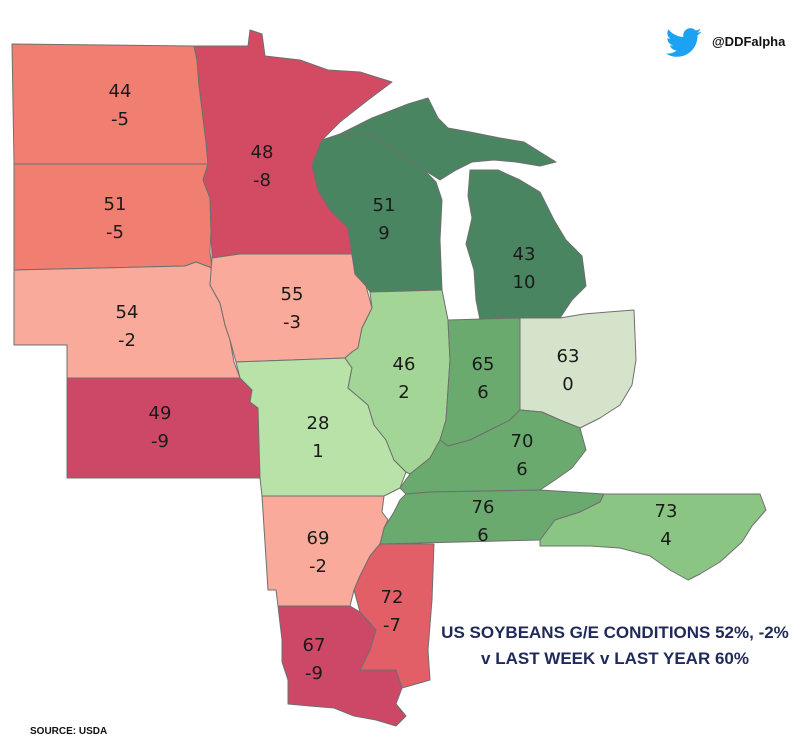 This screenshot has height=755, width=810. What do you see at coordinates (318, 423) in the screenshot?
I see `label-mo-value: 28` at bounding box center [318, 423].